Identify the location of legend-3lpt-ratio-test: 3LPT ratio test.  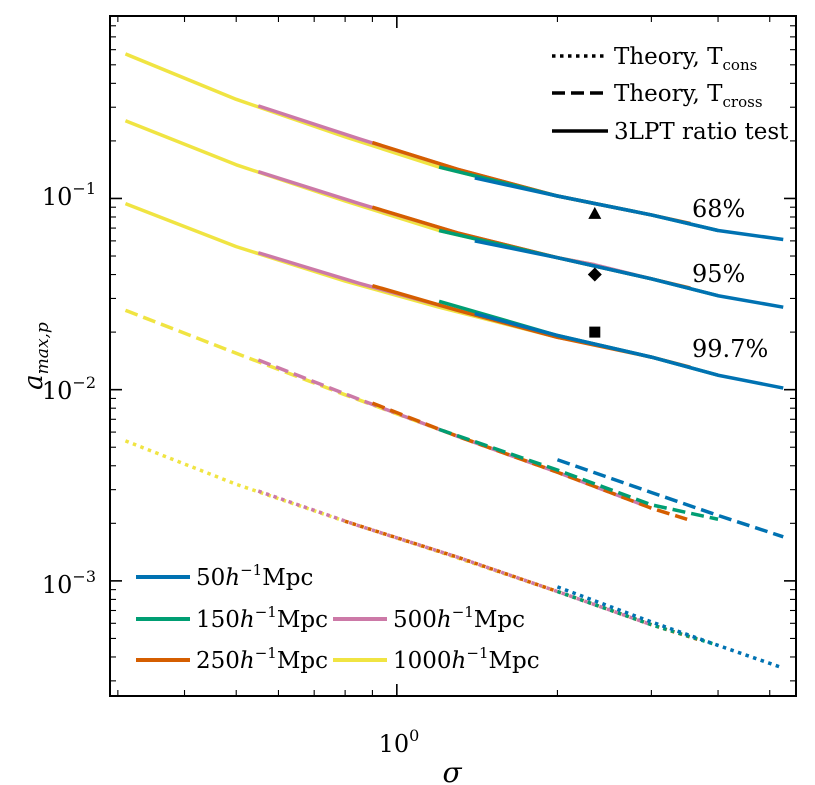
(701, 132).